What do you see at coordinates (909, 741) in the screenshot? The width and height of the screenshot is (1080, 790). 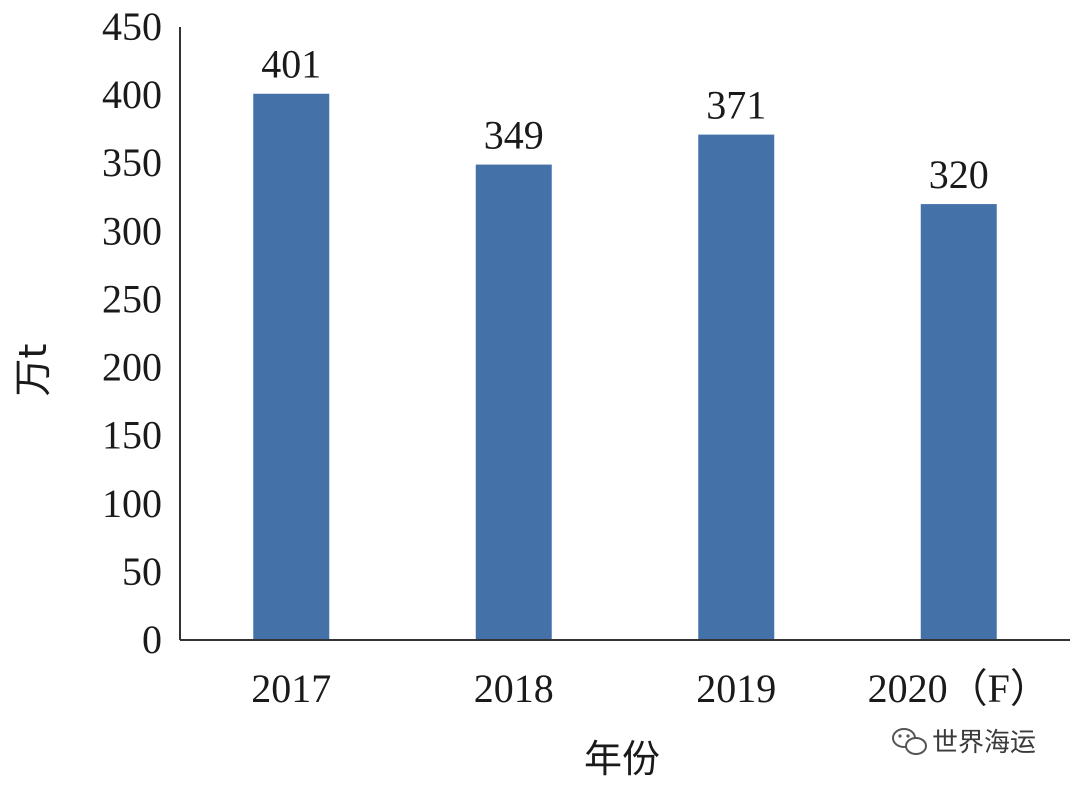 I see `wechat-icon` at bounding box center [909, 741].